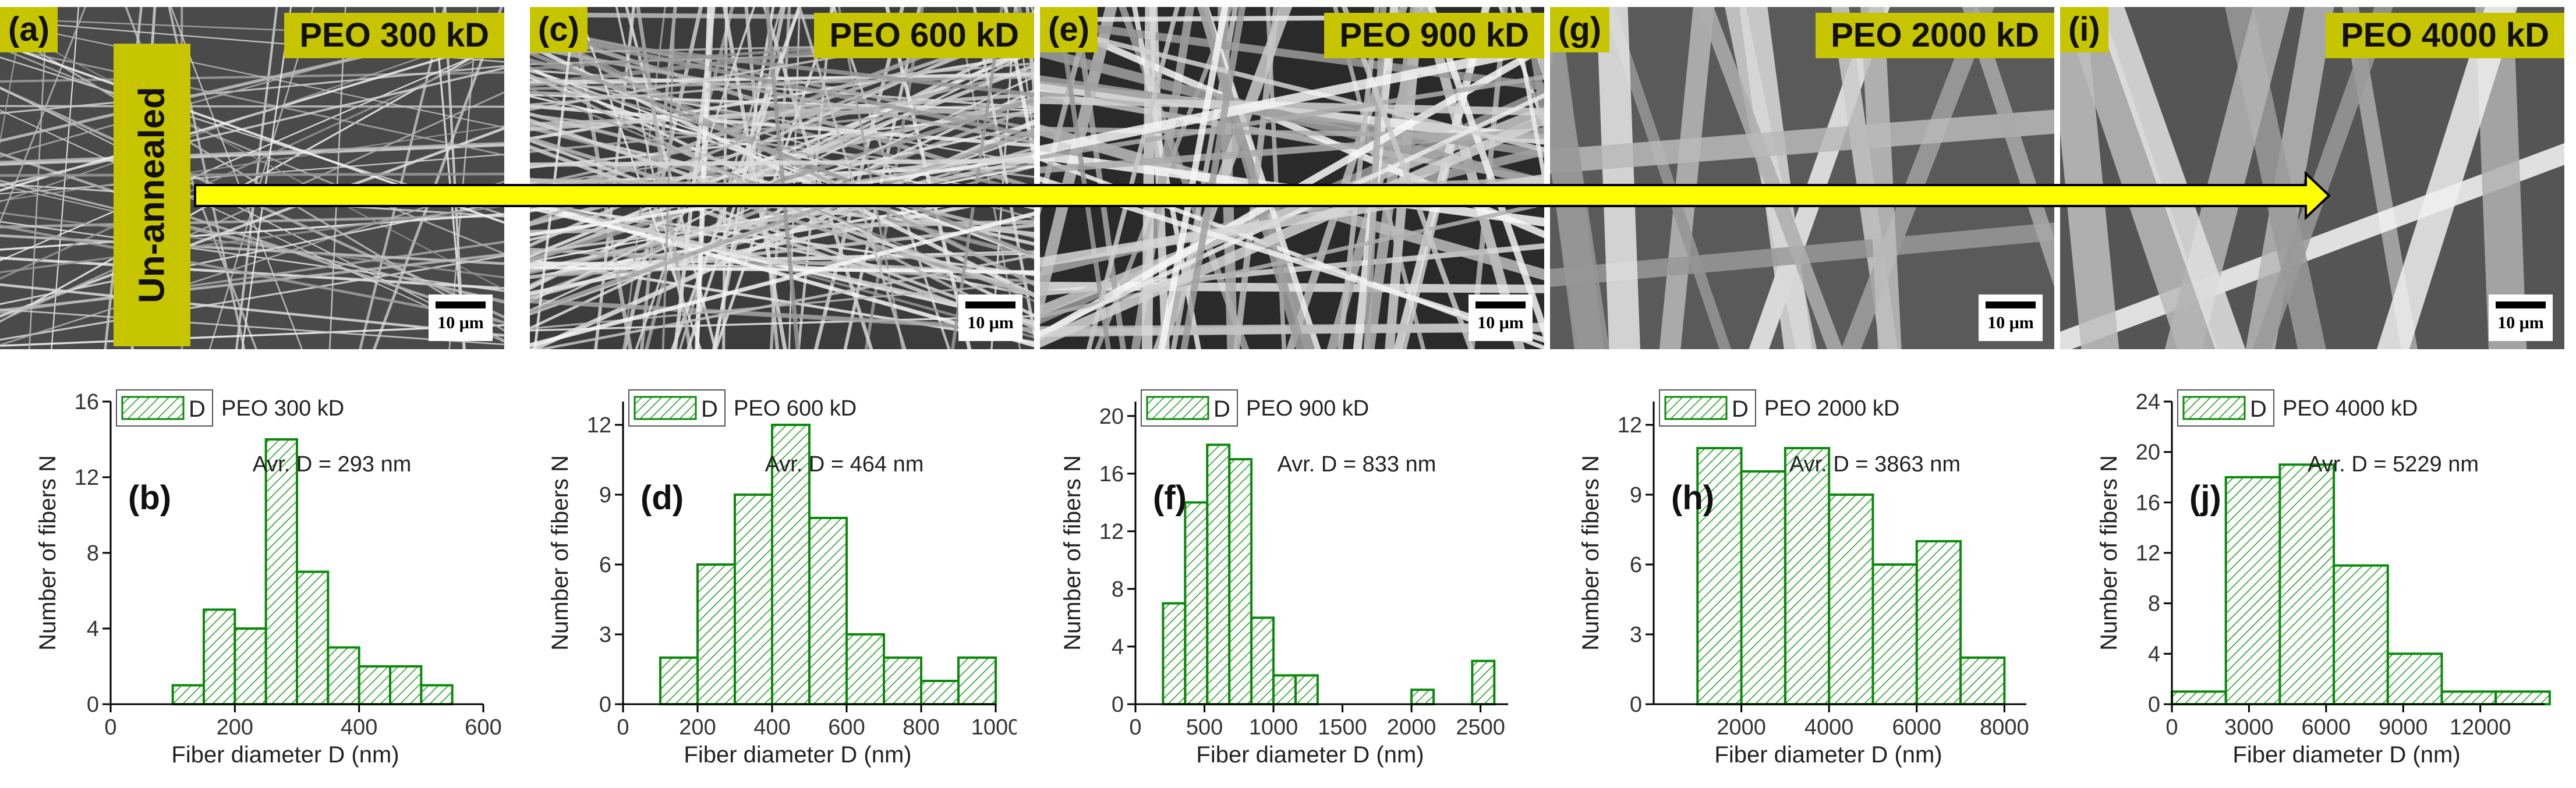 The width and height of the screenshot is (2576, 788). What do you see at coordinates (921, 727) in the screenshot?
I see `x-tick-label: 800` at bounding box center [921, 727].